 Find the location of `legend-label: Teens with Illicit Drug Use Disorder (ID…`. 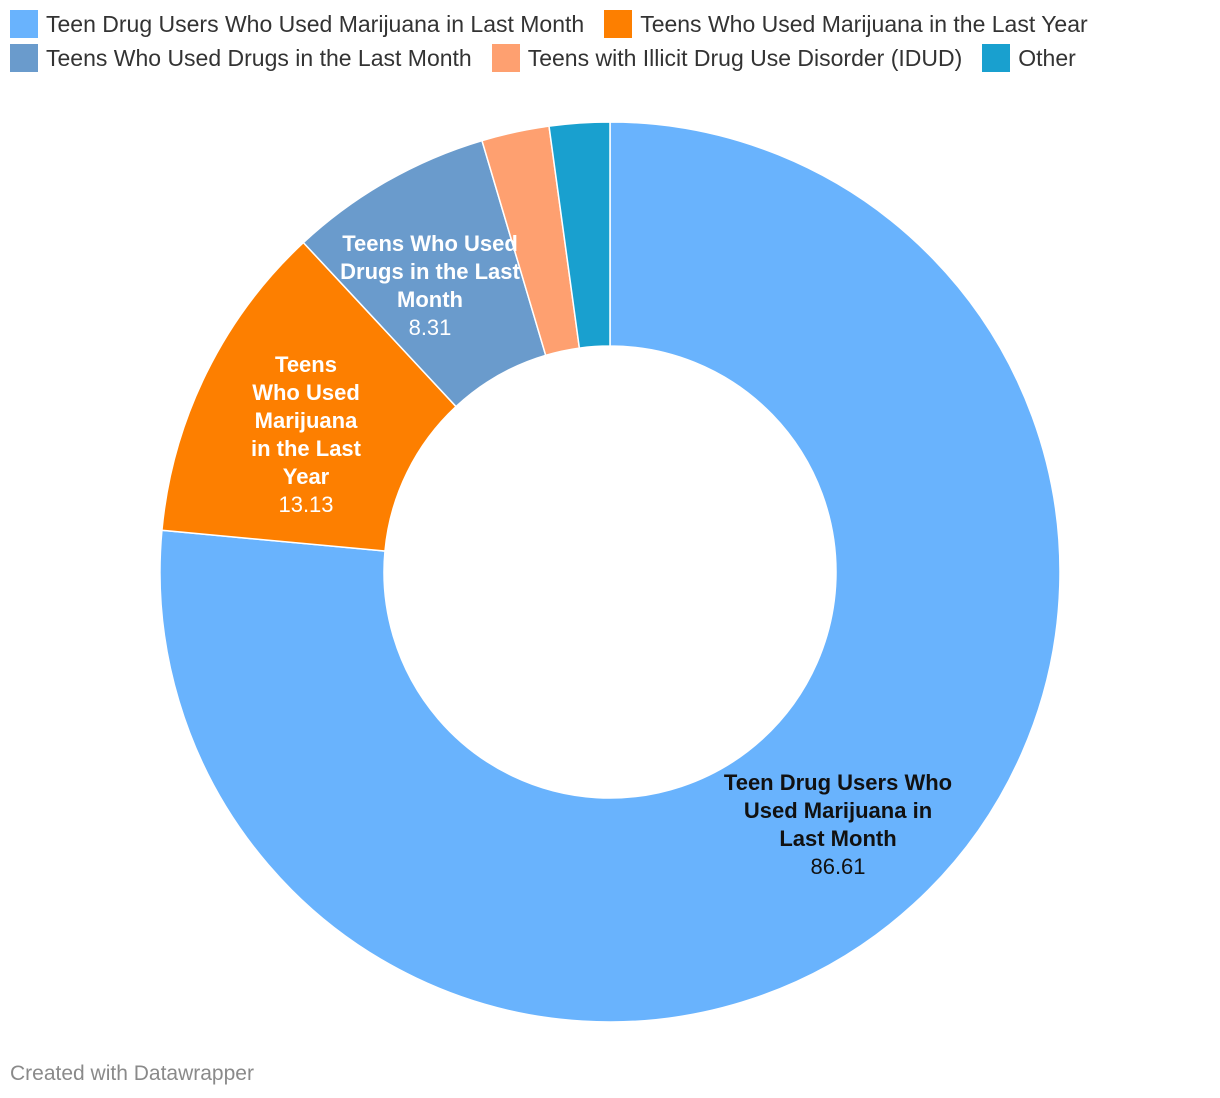

legend-label: Teens with Illicit Drug Use Disorder (ID… is located at coordinates (745, 57).